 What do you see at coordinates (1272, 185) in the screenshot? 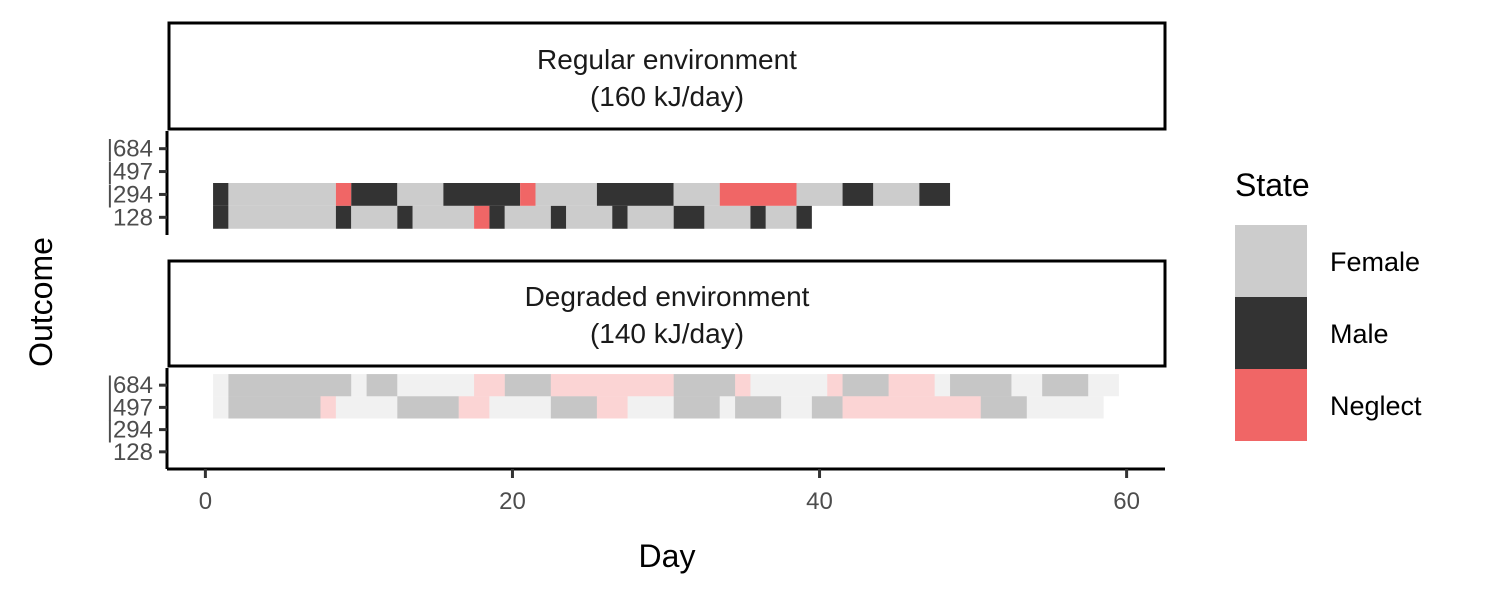
I see `legend-title: State` at bounding box center [1272, 185].